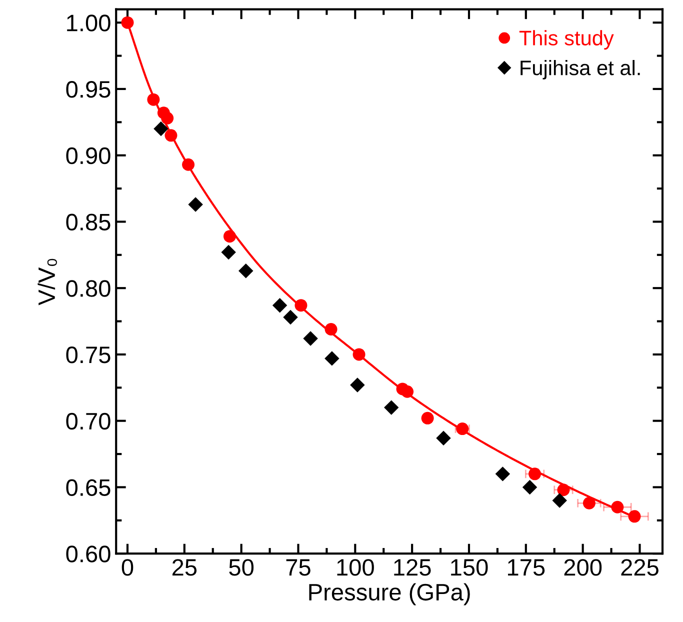 This screenshot has width=683, height=622. What do you see at coordinates (412, 567) in the screenshot?
I see `x-tick-label: 125` at bounding box center [412, 567].